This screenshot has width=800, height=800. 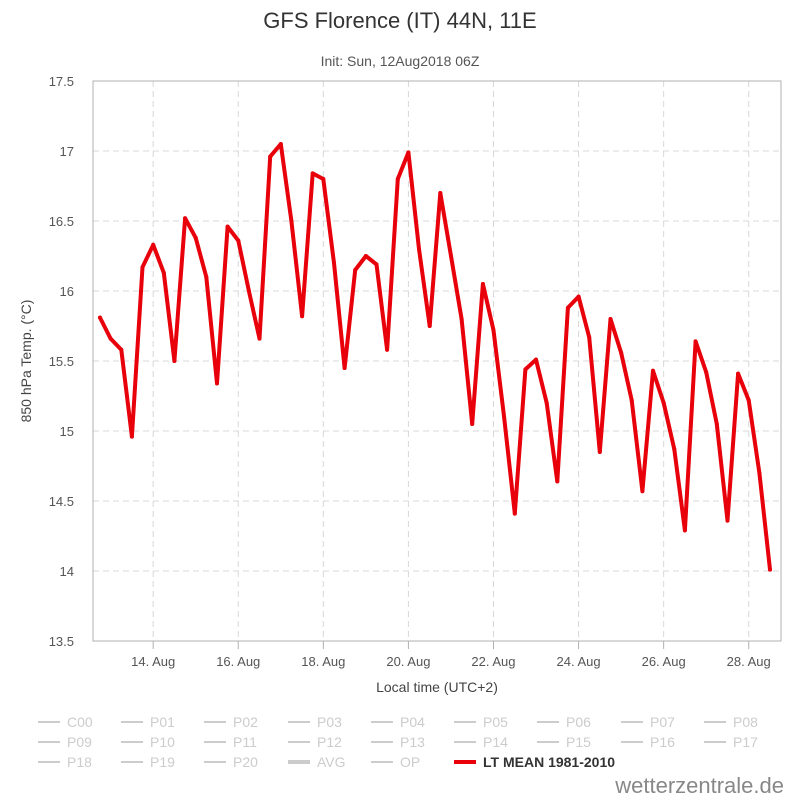 What do you see at coordinates (148, 762) in the screenshot?
I see `legend-item: P19` at bounding box center [148, 762].